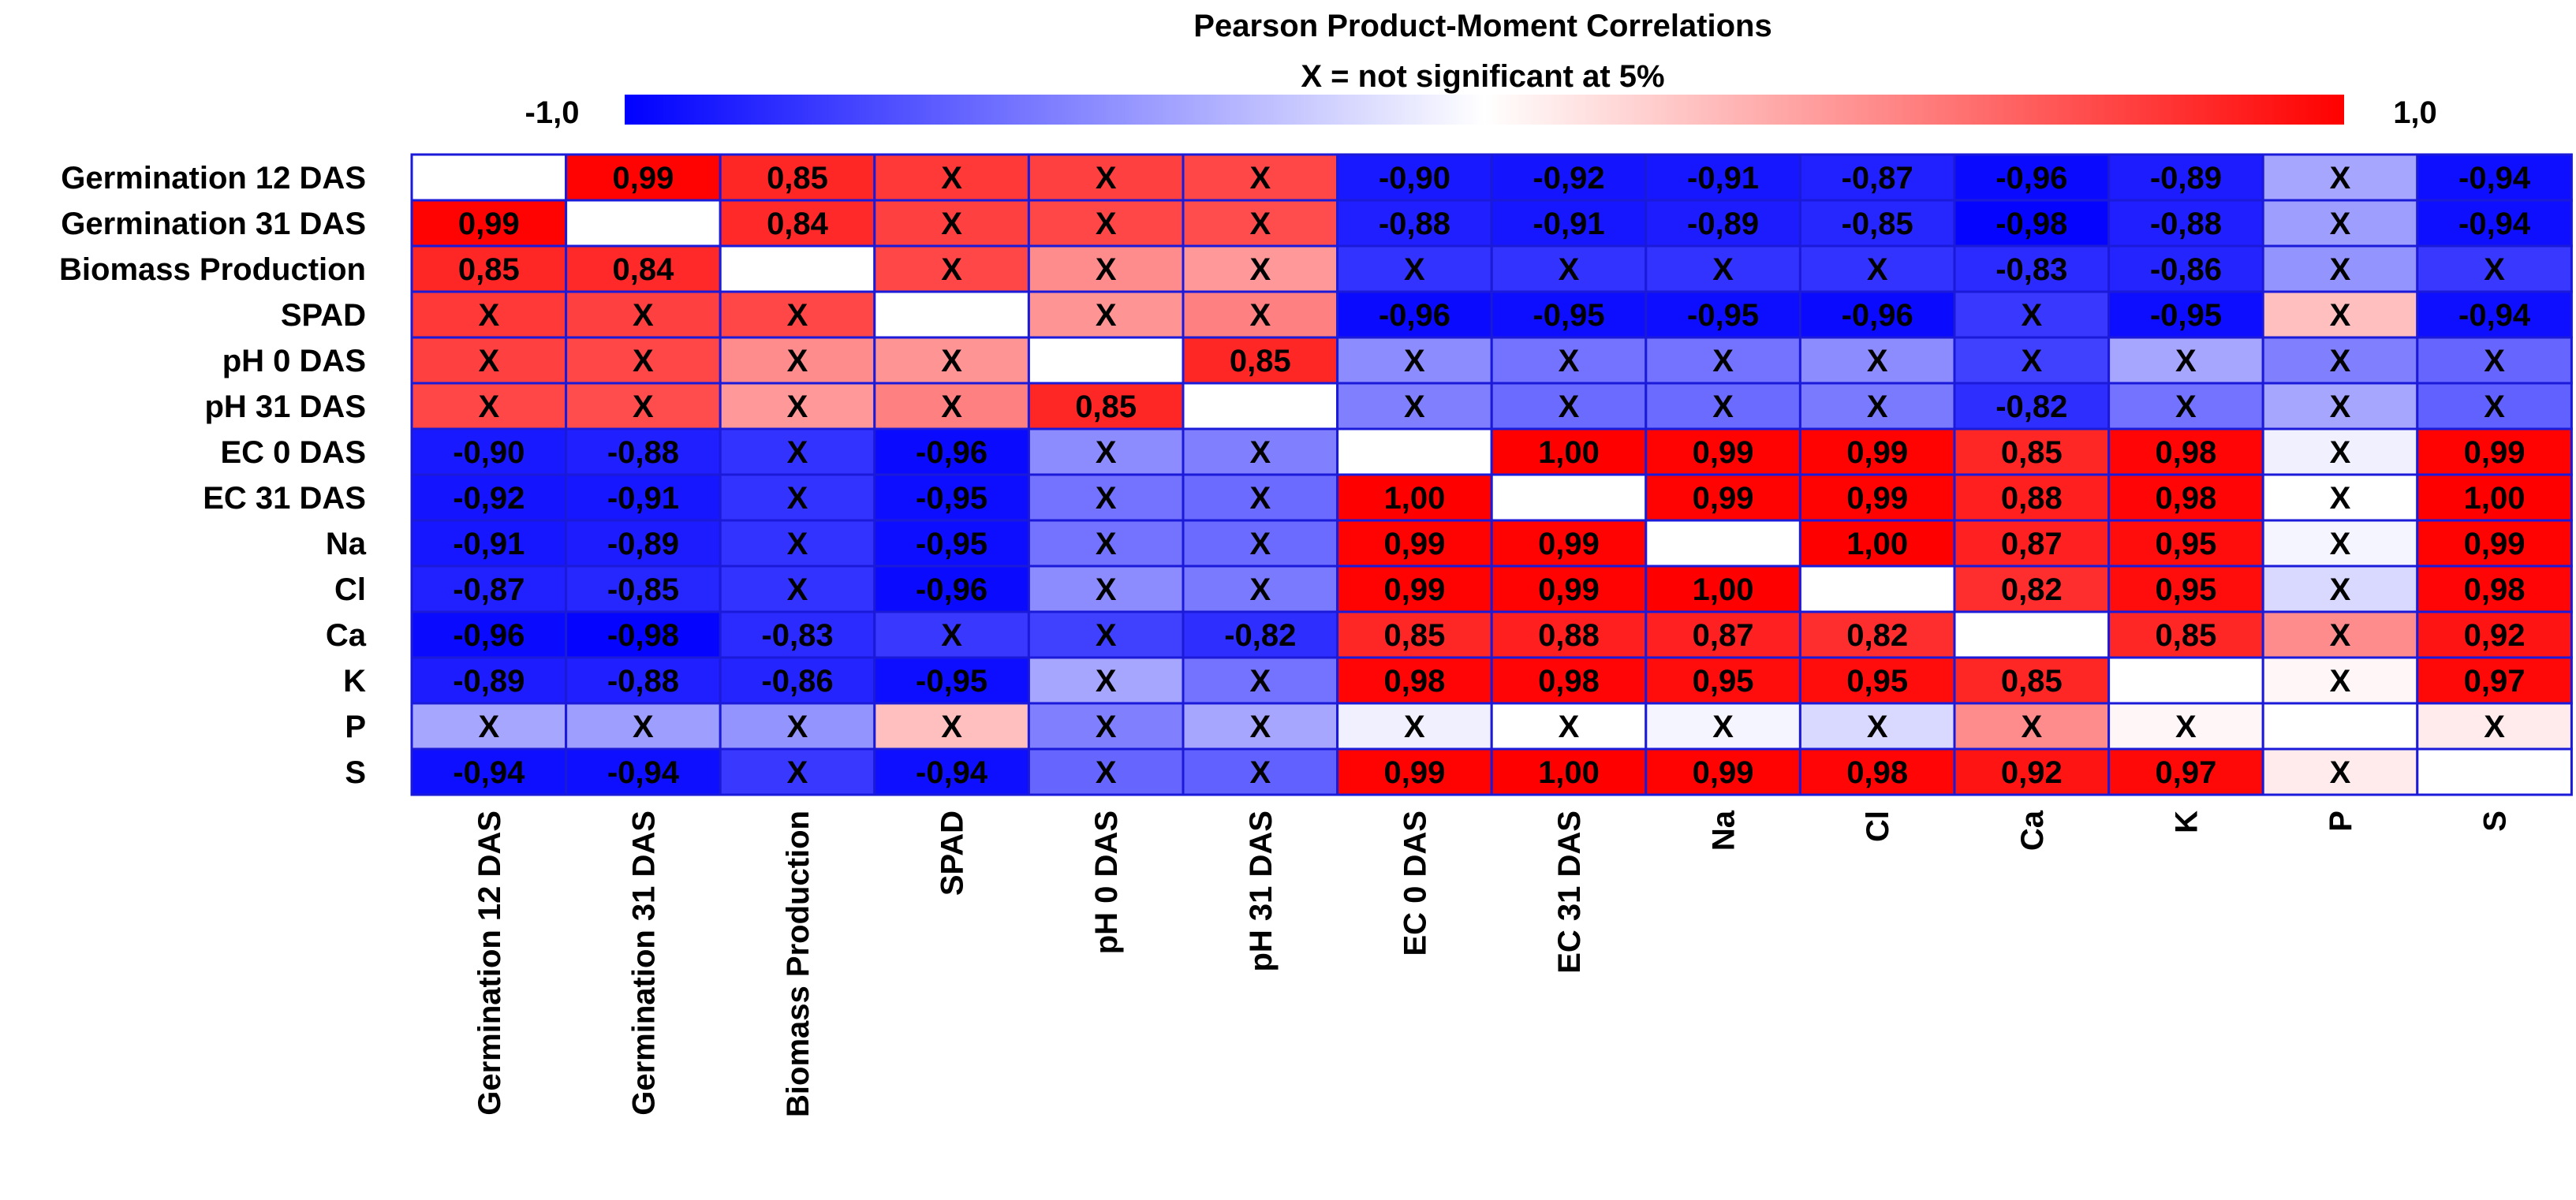  I want to click on cell-label-r0-c8: -0,91, so click(1723, 178).